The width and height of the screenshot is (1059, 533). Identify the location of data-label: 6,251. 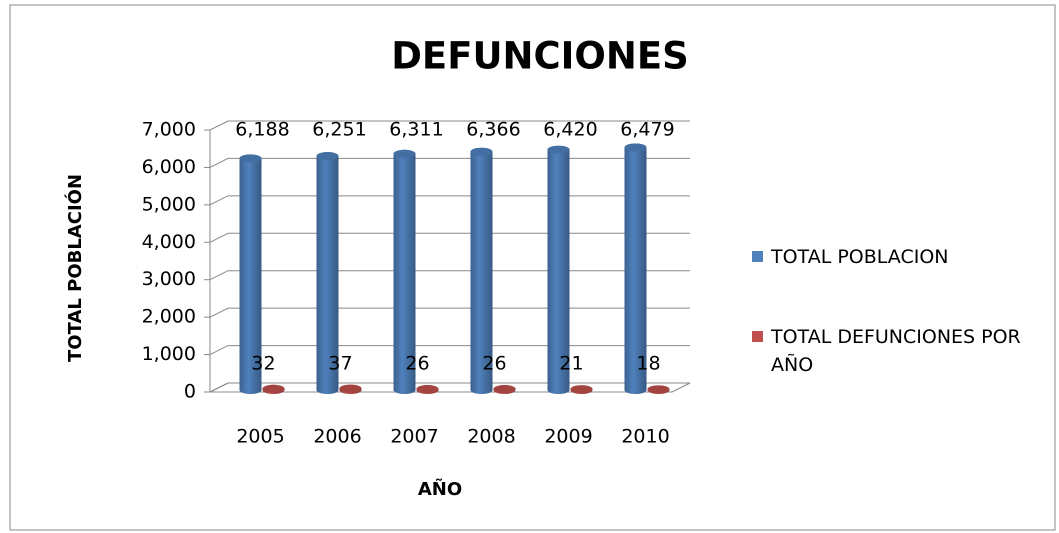
(339, 130).